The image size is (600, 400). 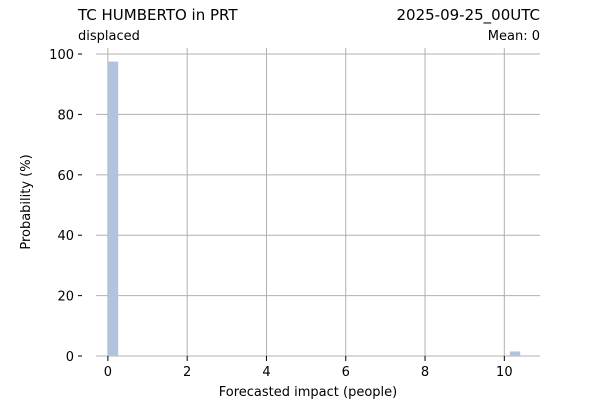 What do you see at coordinates (469, 15) in the screenshot?
I see `forecast-date-label: 2025-09-25_00UTC` at bounding box center [469, 15].